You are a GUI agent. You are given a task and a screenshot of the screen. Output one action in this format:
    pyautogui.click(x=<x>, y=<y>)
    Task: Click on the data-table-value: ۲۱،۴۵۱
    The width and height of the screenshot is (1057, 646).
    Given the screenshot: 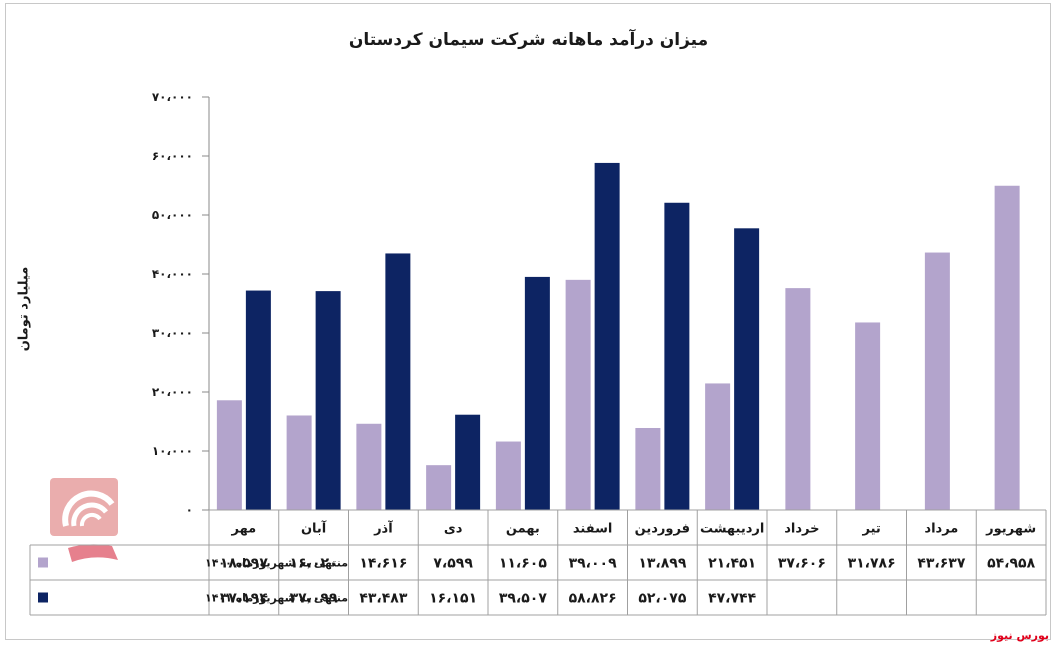 What is the action you would take?
    pyautogui.click(x=732, y=564)
    